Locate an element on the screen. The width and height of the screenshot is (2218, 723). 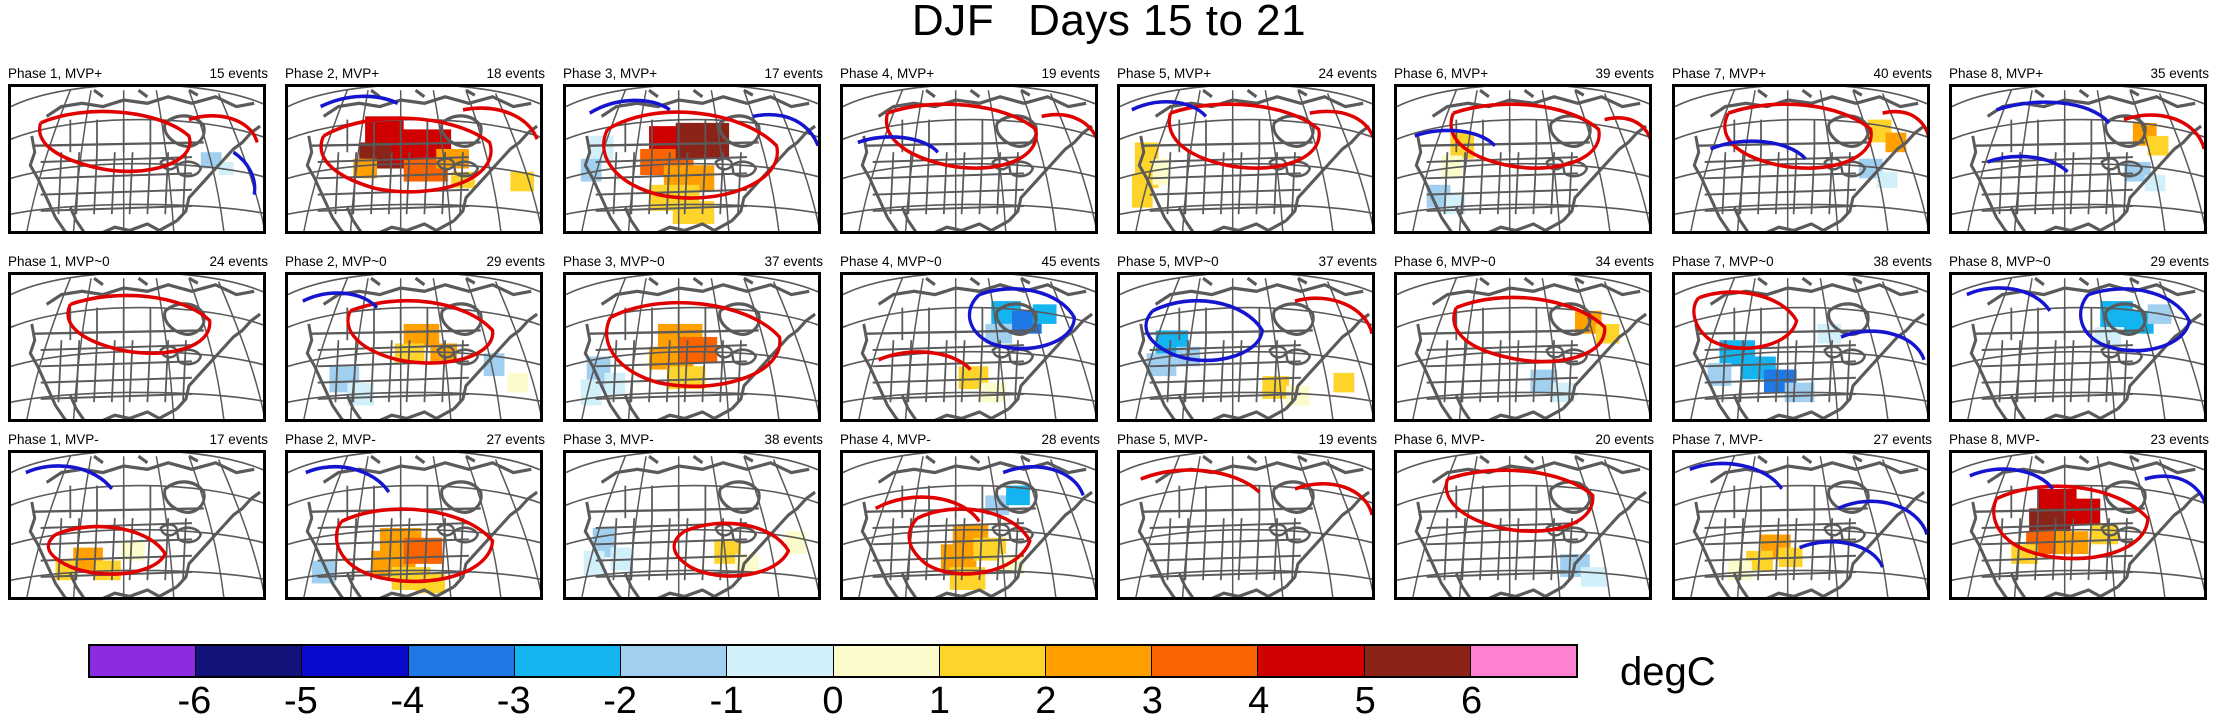
panel-title: Phase 7, MVP+ is located at coordinates (1719, 73).